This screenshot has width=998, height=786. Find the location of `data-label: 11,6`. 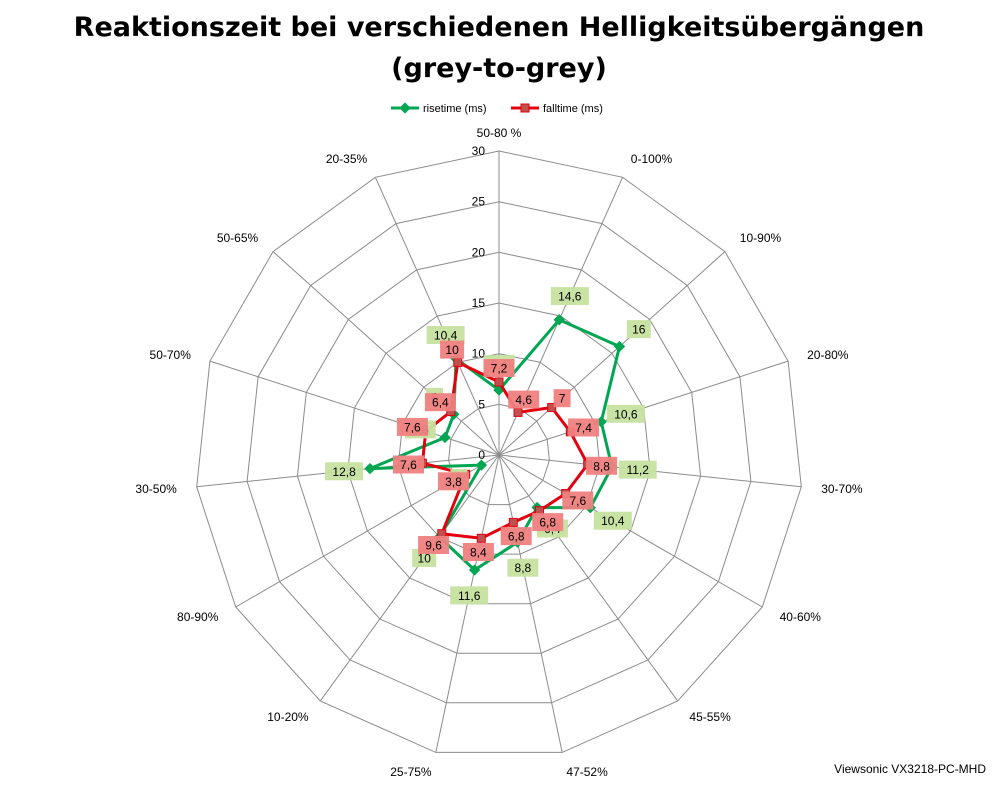

data-label: 11,6 is located at coordinates (469, 596).